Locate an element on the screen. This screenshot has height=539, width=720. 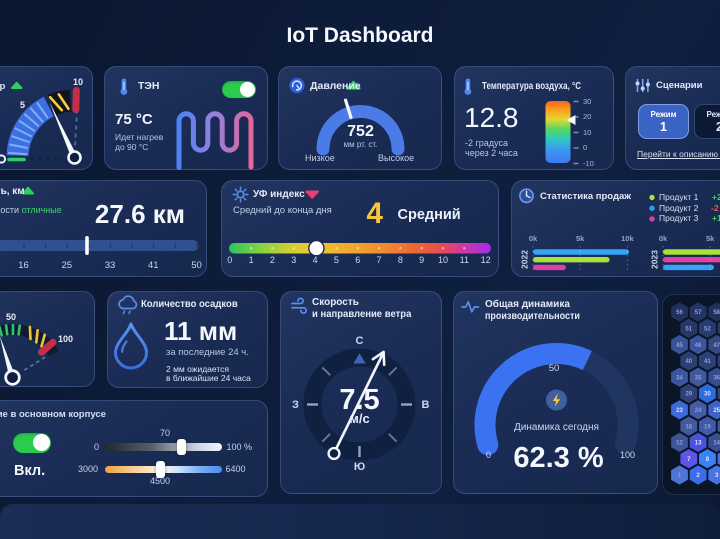
svg-text: 8 is located at coordinates (708, 460).